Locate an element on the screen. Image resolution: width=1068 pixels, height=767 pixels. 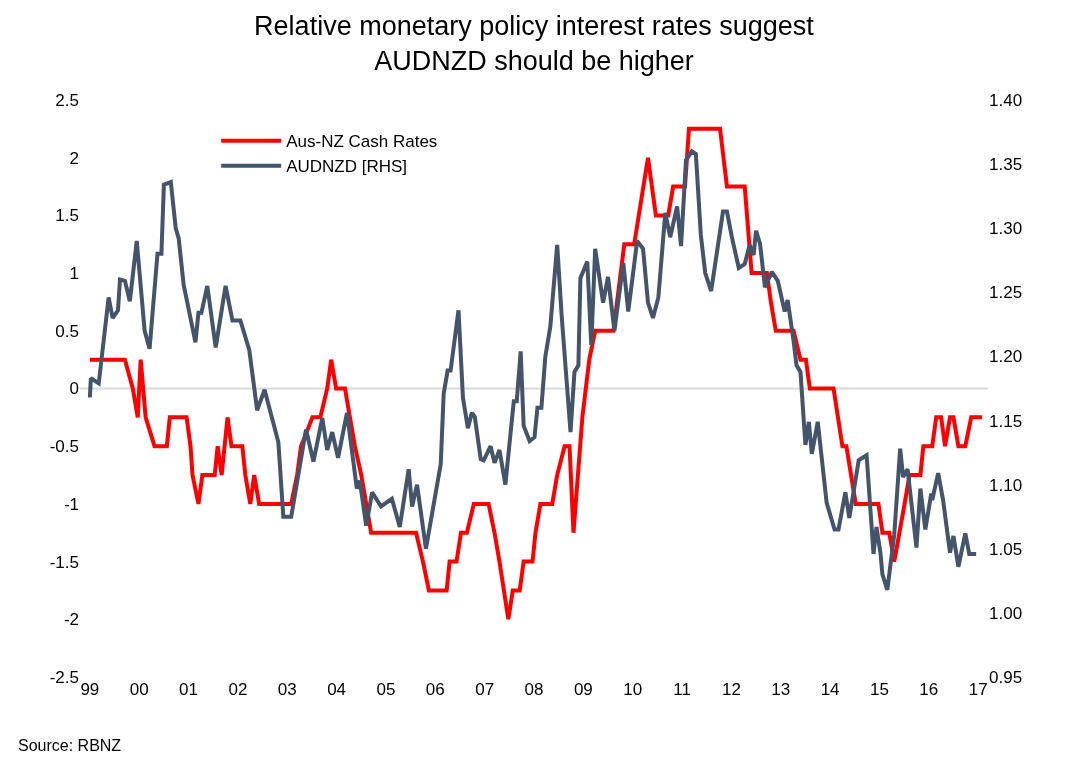
x-tick-label: 12 is located at coordinates (731, 689).